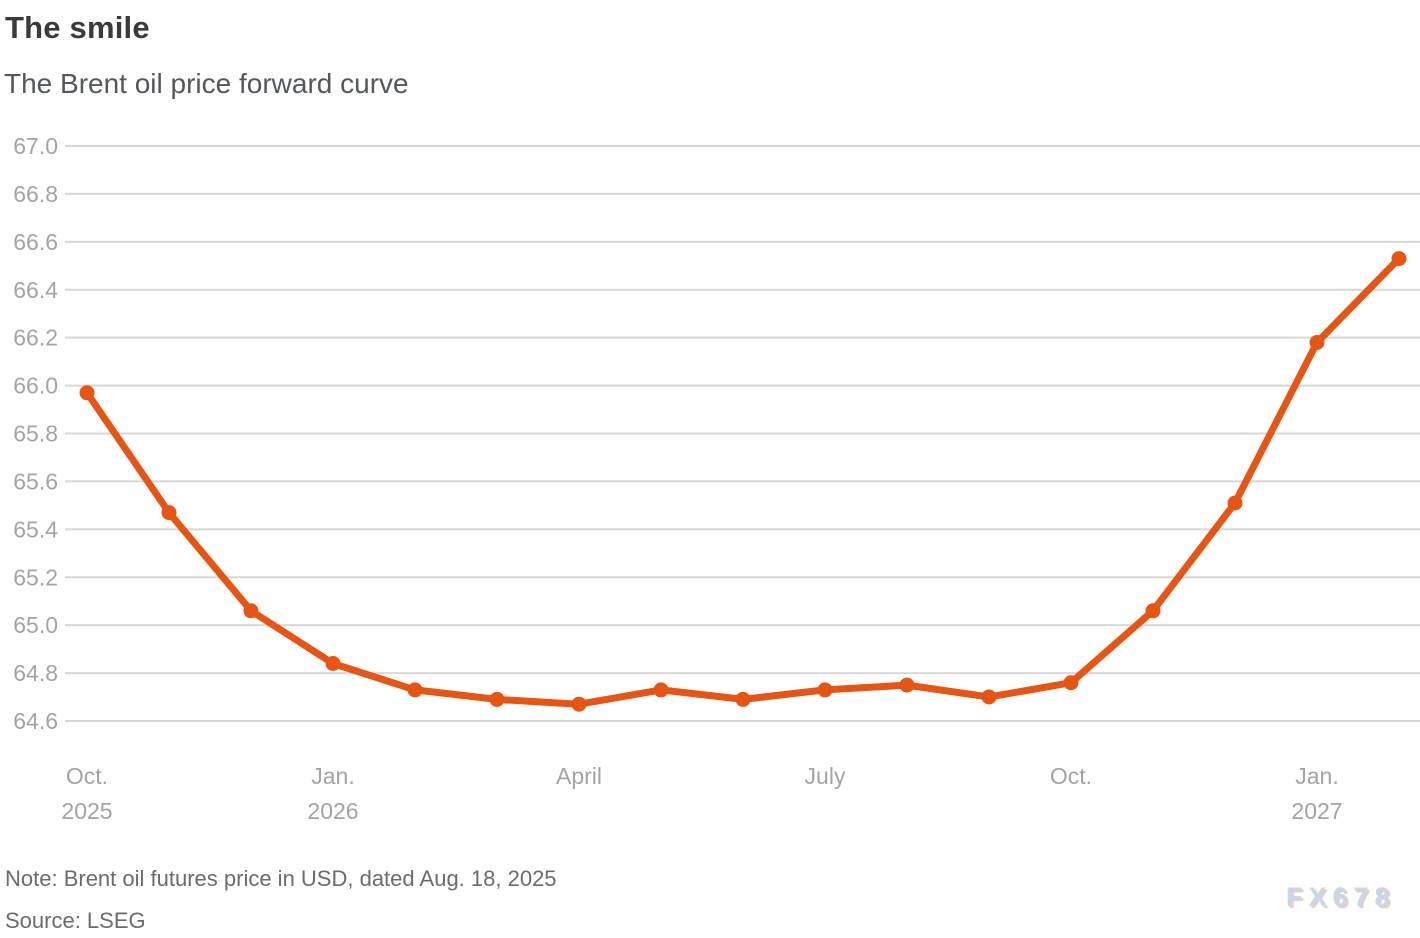 The image size is (1420, 938). I want to click on x-axis-tick-label: April, so click(579, 776).